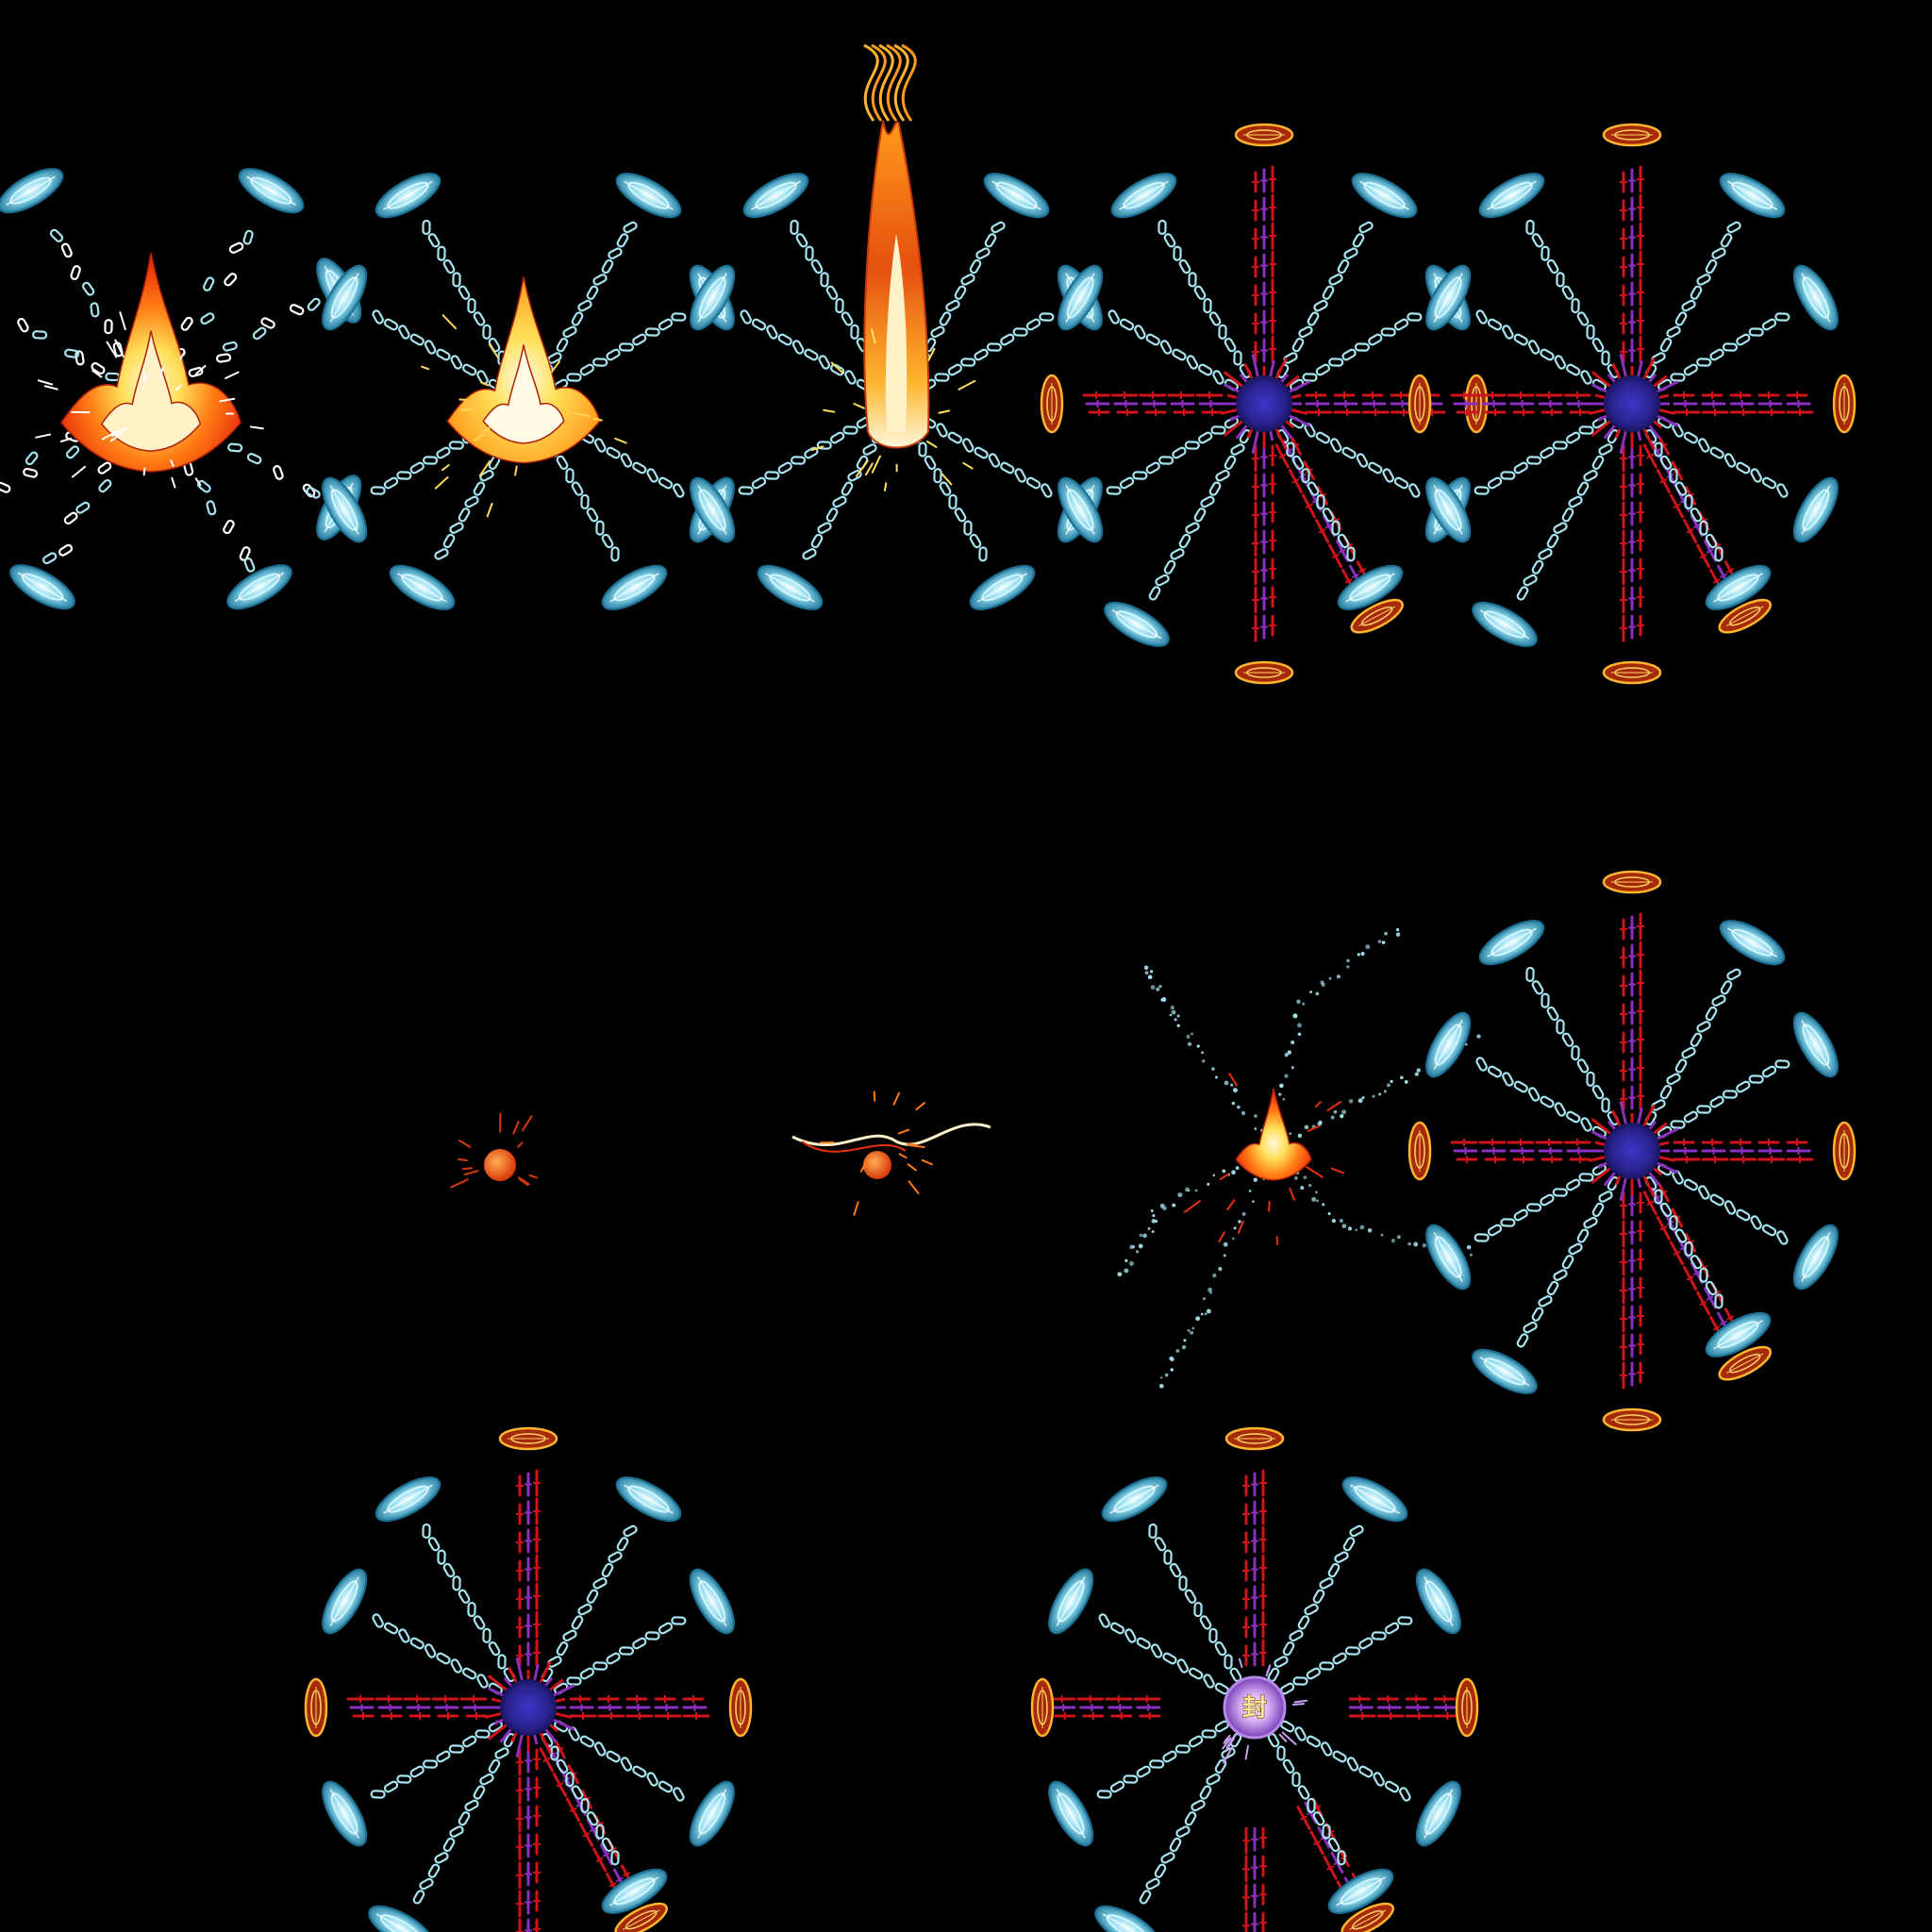 The image size is (1932, 1932). I want to click on frame-r2-c1, so click(528, 1679).